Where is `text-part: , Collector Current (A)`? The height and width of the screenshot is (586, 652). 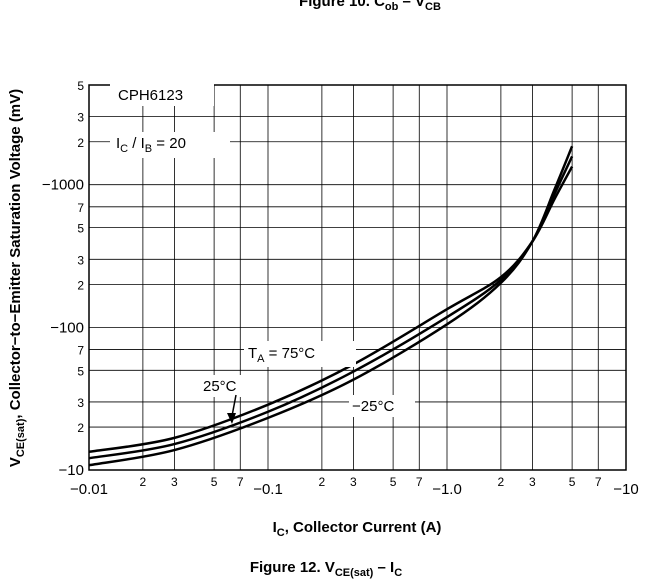
text-part: , Collector Current (A) is located at coordinates (363, 527).